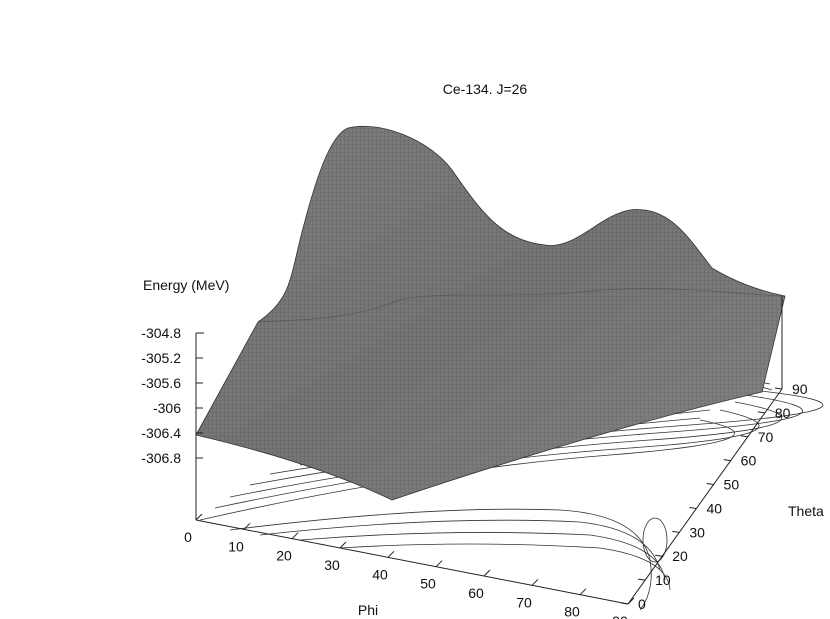 The height and width of the screenshot is (619, 830). I want to click on y-tick-label: 40, so click(714, 508).